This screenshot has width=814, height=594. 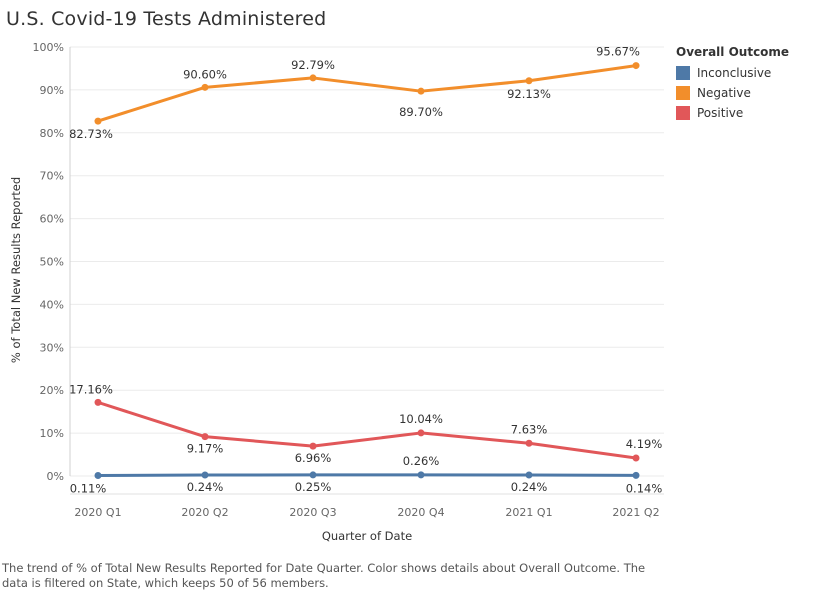 I want to click on x-tick-label: 2020 Q4, so click(x=420, y=512).